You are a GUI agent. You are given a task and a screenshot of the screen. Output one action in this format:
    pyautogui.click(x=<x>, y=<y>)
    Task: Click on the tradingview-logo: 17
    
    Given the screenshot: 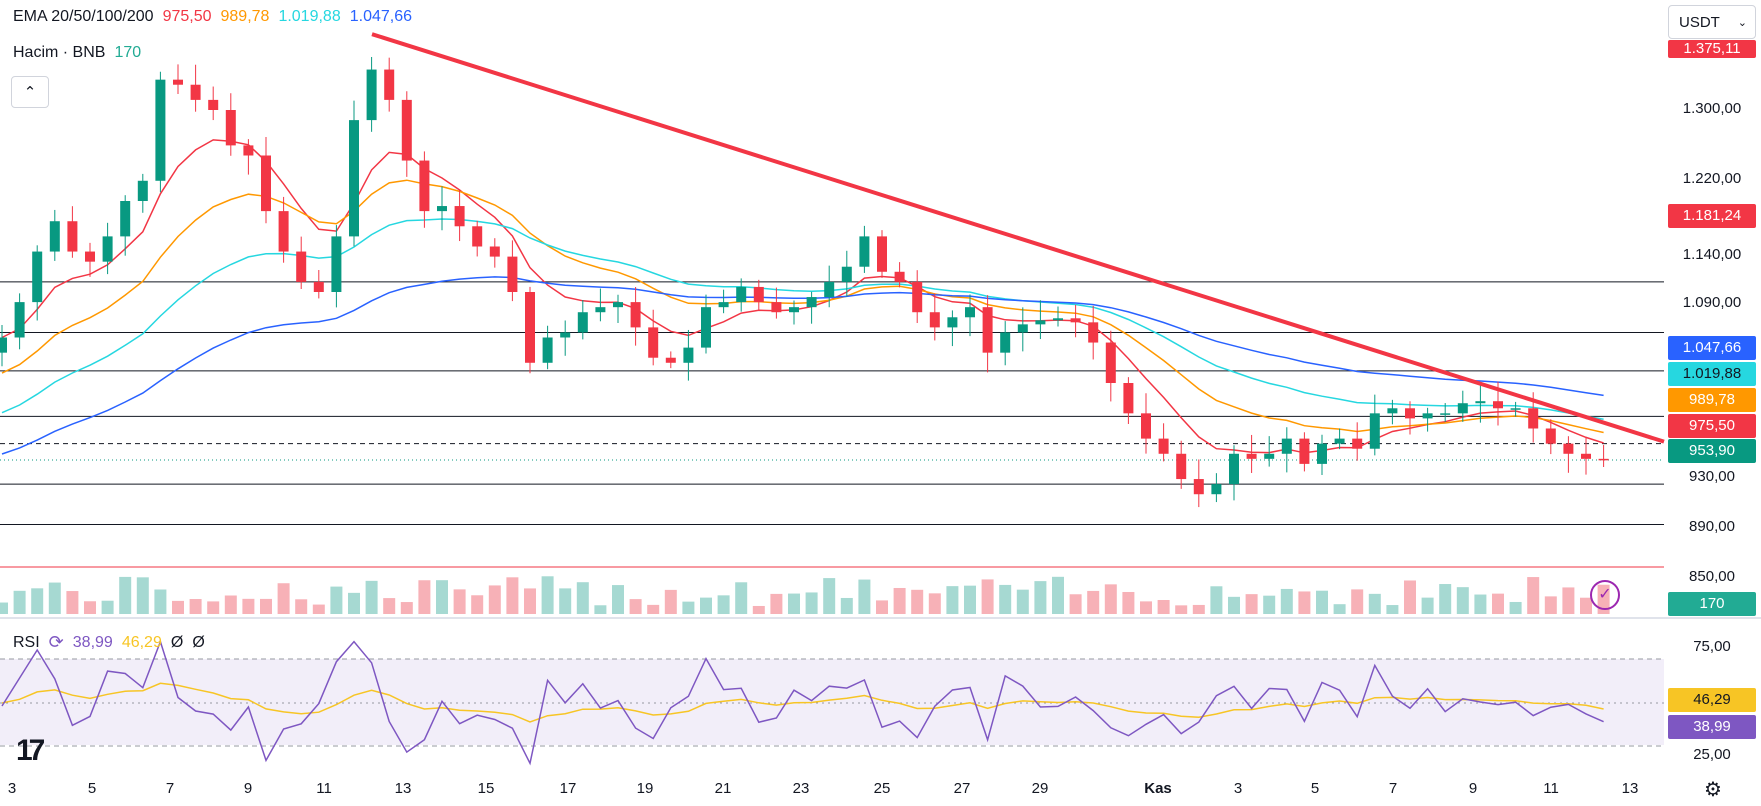 What is the action you would take?
    pyautogui.click(x=30, y=750)
    